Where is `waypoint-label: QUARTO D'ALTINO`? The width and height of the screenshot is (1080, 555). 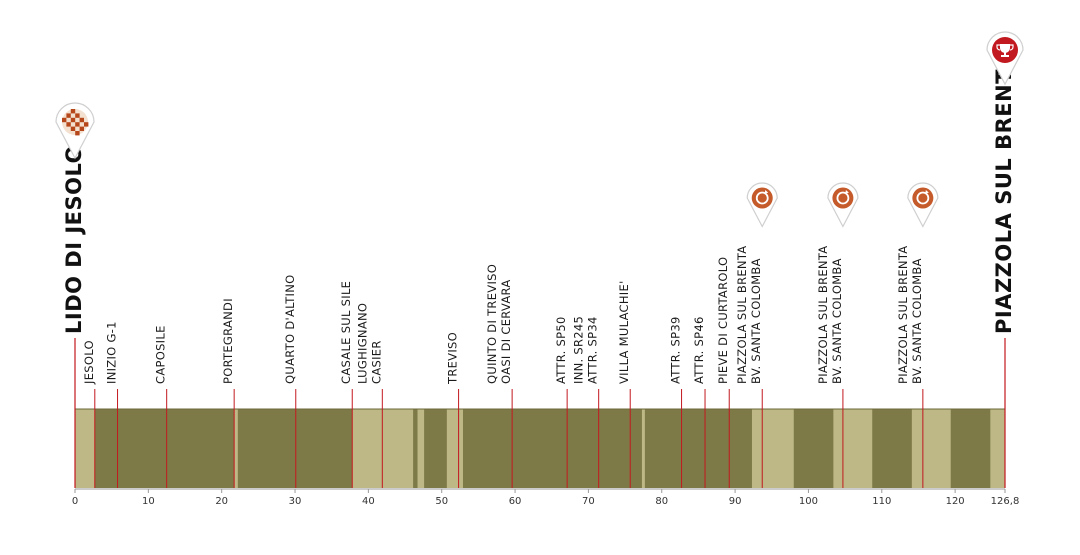 waypoint-label: QUARTO D'ALTINO is located at coordinates (290, 330).